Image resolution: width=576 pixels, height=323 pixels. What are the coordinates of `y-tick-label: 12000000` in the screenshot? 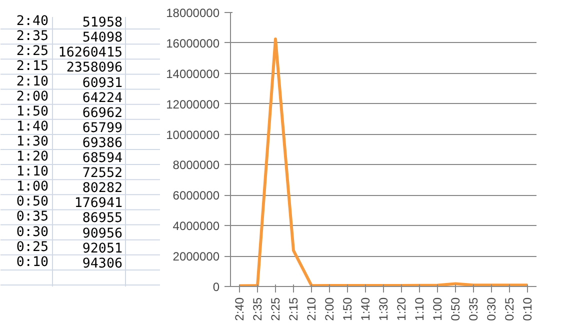 It's located at (193, 104).